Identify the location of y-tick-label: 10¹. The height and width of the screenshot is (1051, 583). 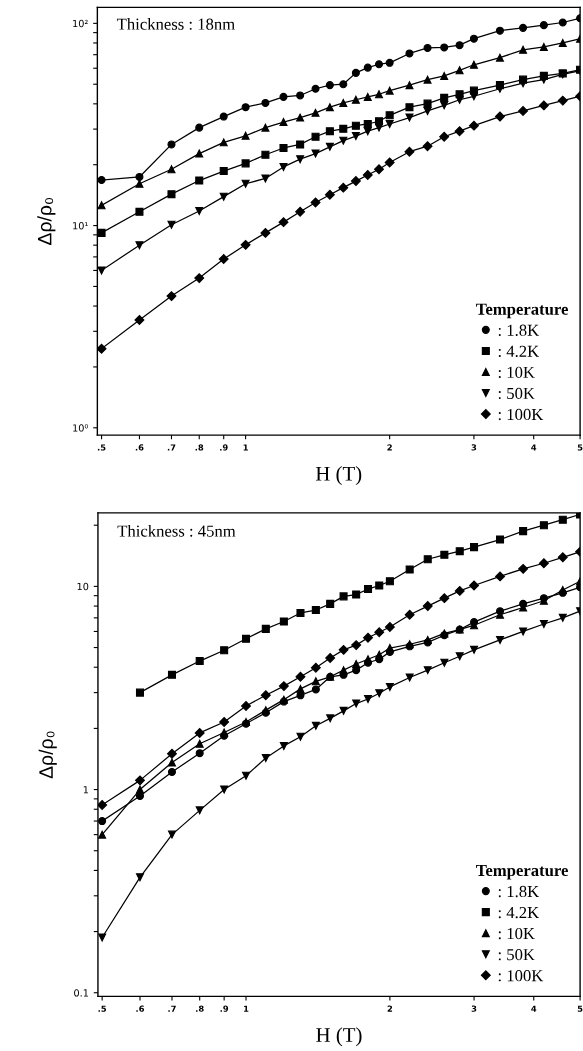
(80, 226).